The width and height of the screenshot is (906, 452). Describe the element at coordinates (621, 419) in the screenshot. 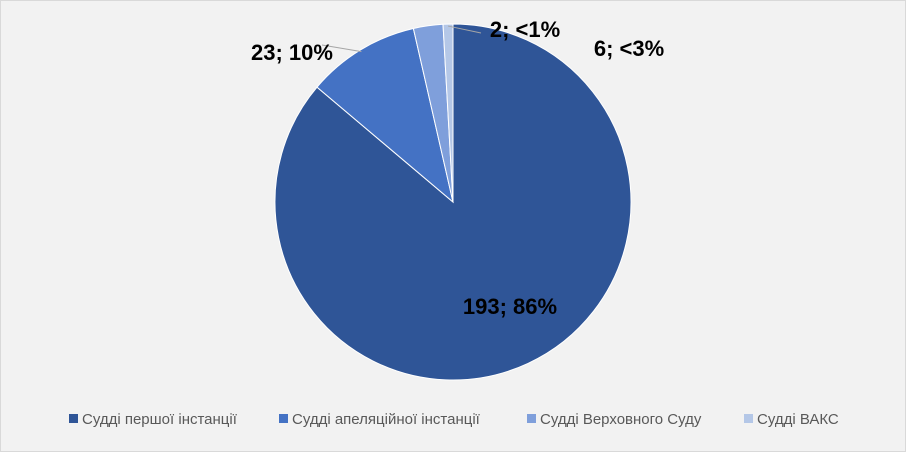

I see `legend-label-supreme-court: Судді Верховного Суду` at that location.